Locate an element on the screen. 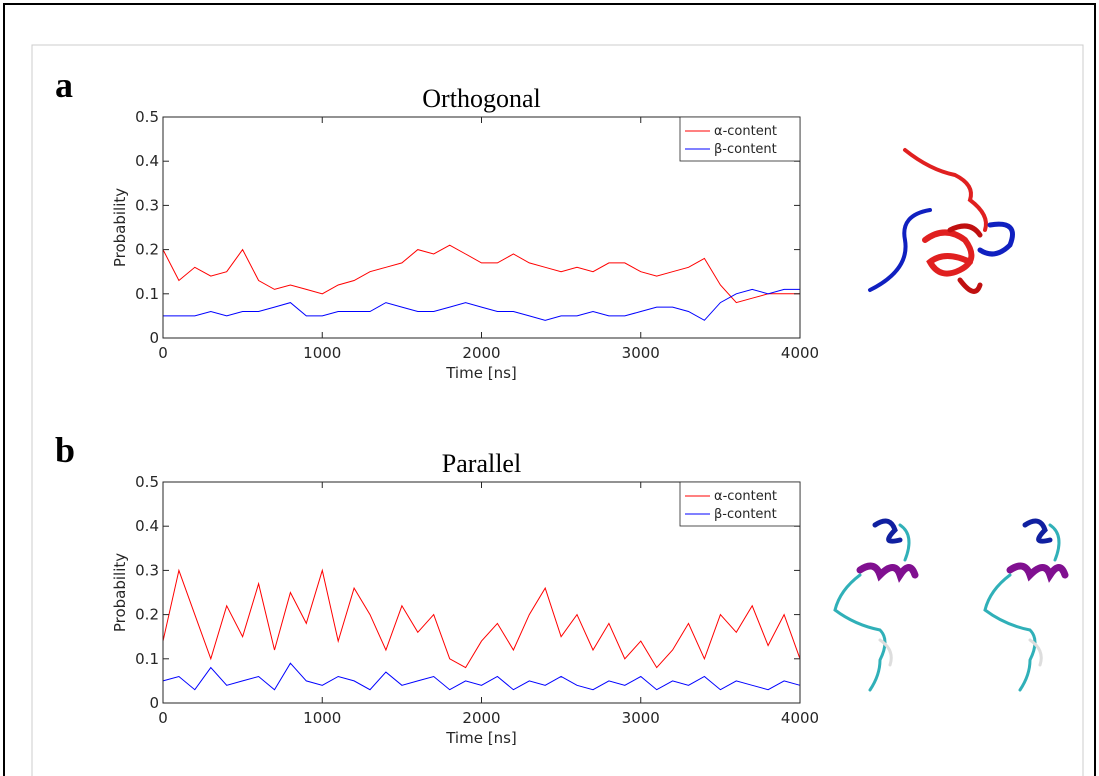 The width and height of the screenshot is (1099, 776). molecule-a is located at coordinates (941, 221).